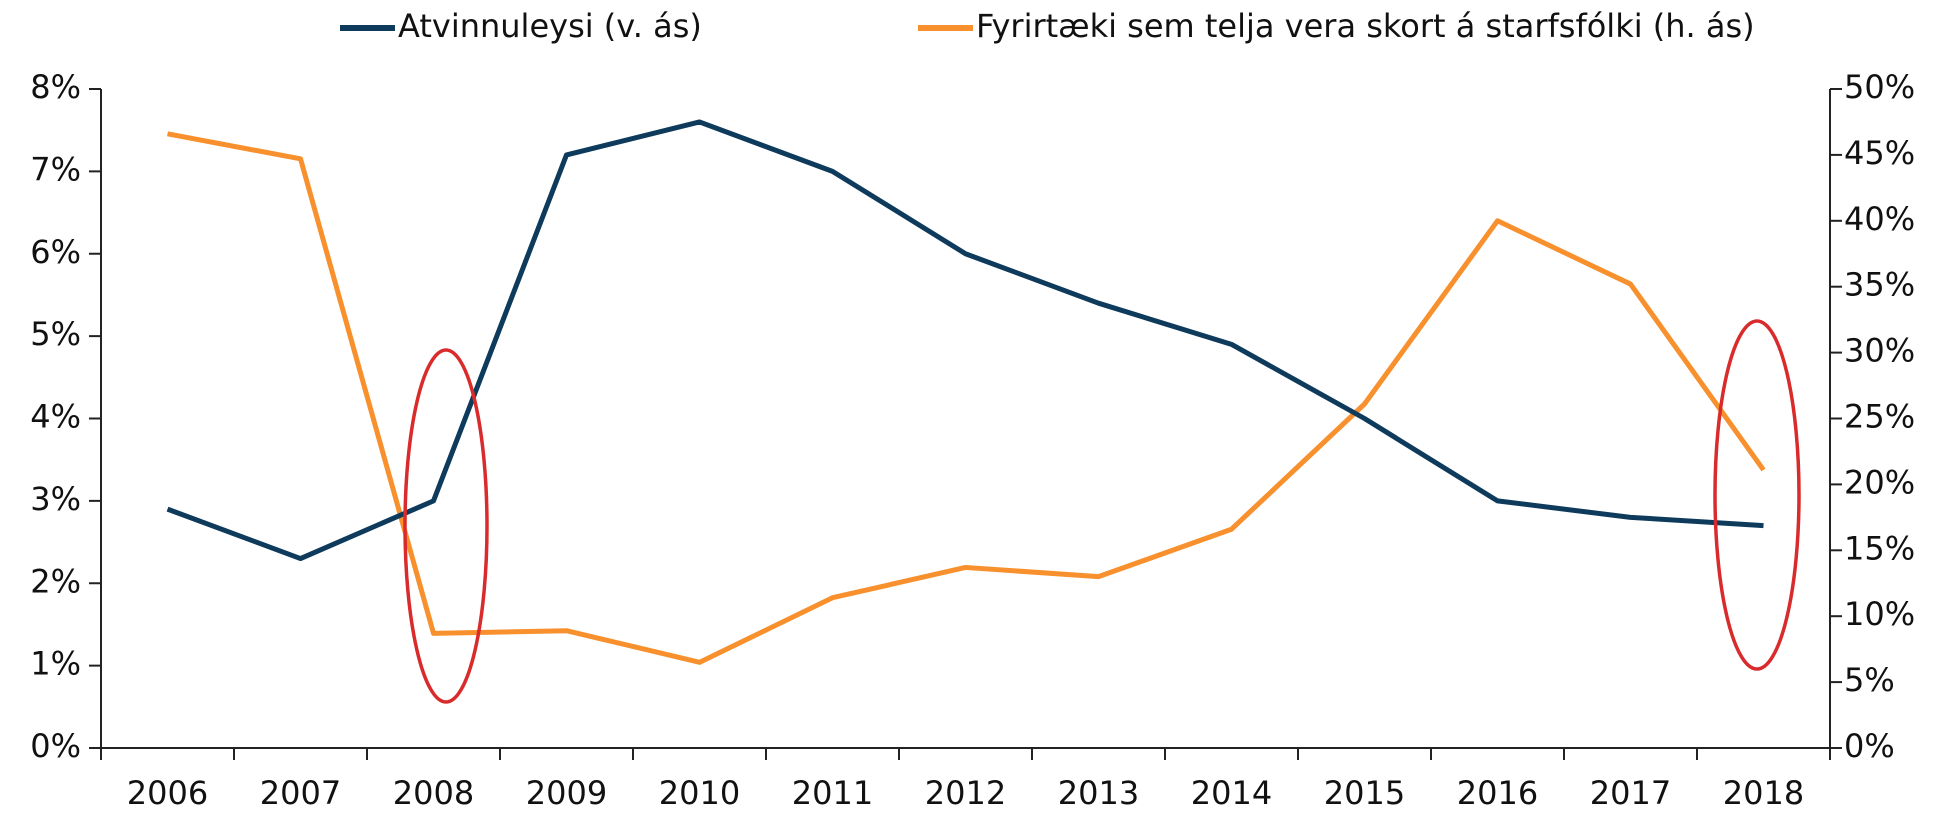 The image size is (1939, 813). What do you see at coordinates (550, 26) in the screenshot?
I see `legend-label: Atvinnuleysi (v. ás)` at bounding box center [550, 26].